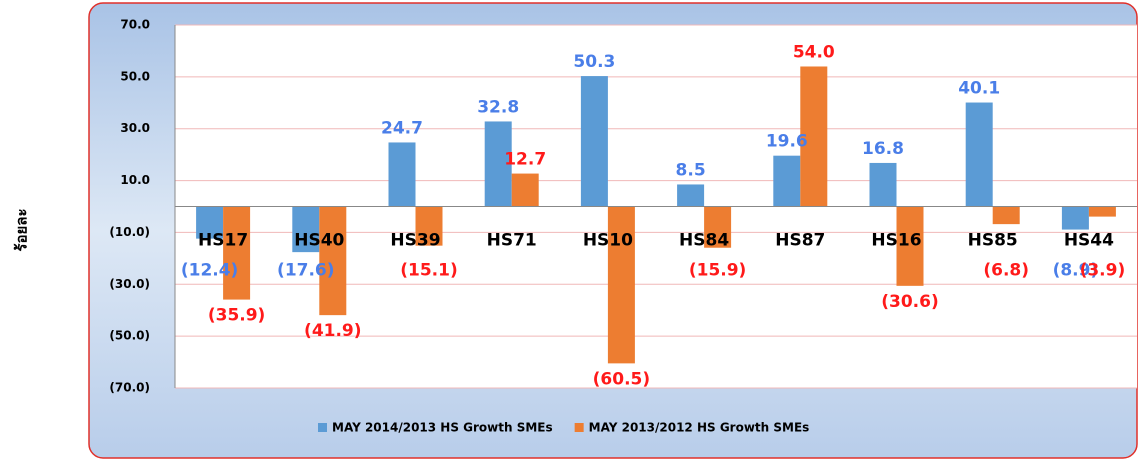  I want to click on y-axis-label: ร้อยละ, so click(22, 229).